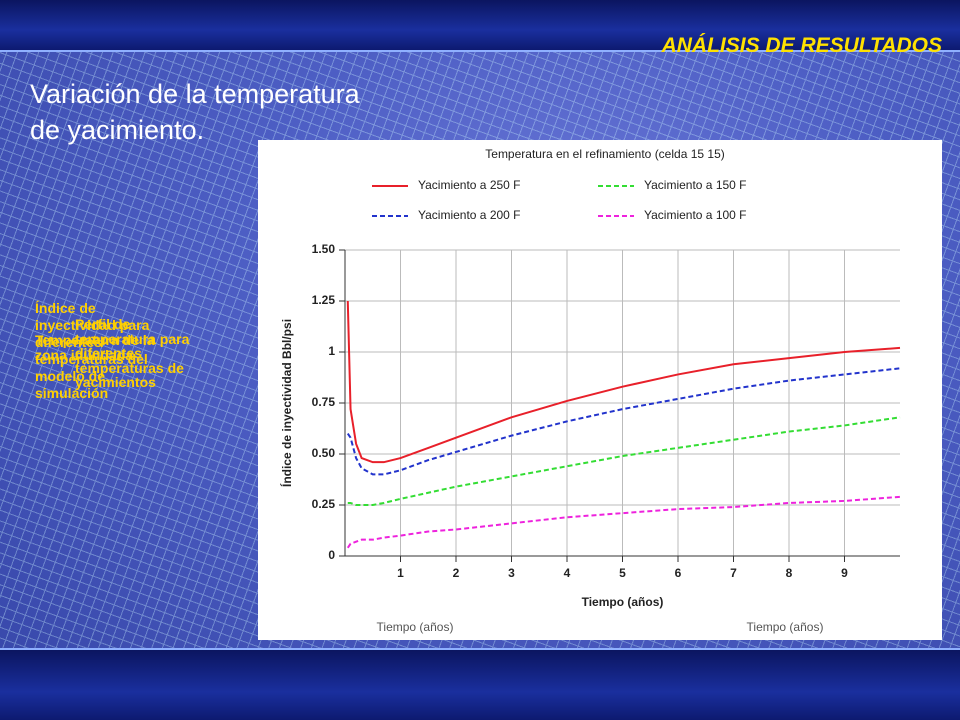  What do you see at coordinates (324, 300) in the screenshot?
I see `y-tick-label: 1.25` at bounding box center [324, 300].